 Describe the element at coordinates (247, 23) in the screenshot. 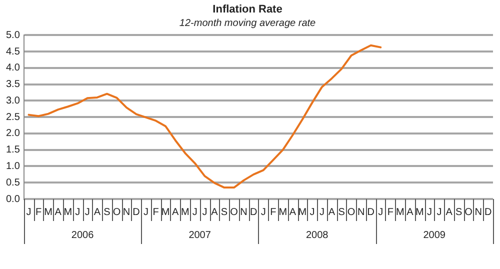

I see `chart-subtitle: 12-month moving average rate` at that location.